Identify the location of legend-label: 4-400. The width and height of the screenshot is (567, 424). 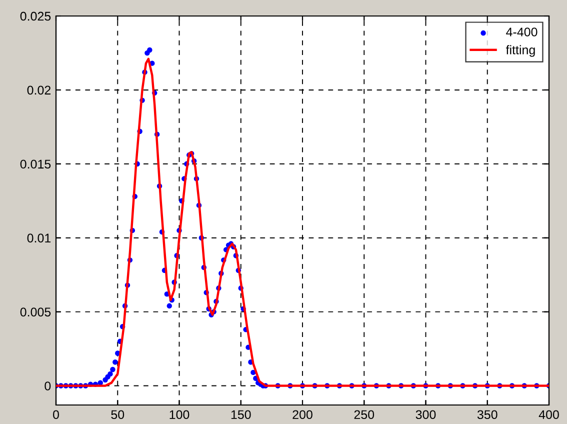
(522, 32).